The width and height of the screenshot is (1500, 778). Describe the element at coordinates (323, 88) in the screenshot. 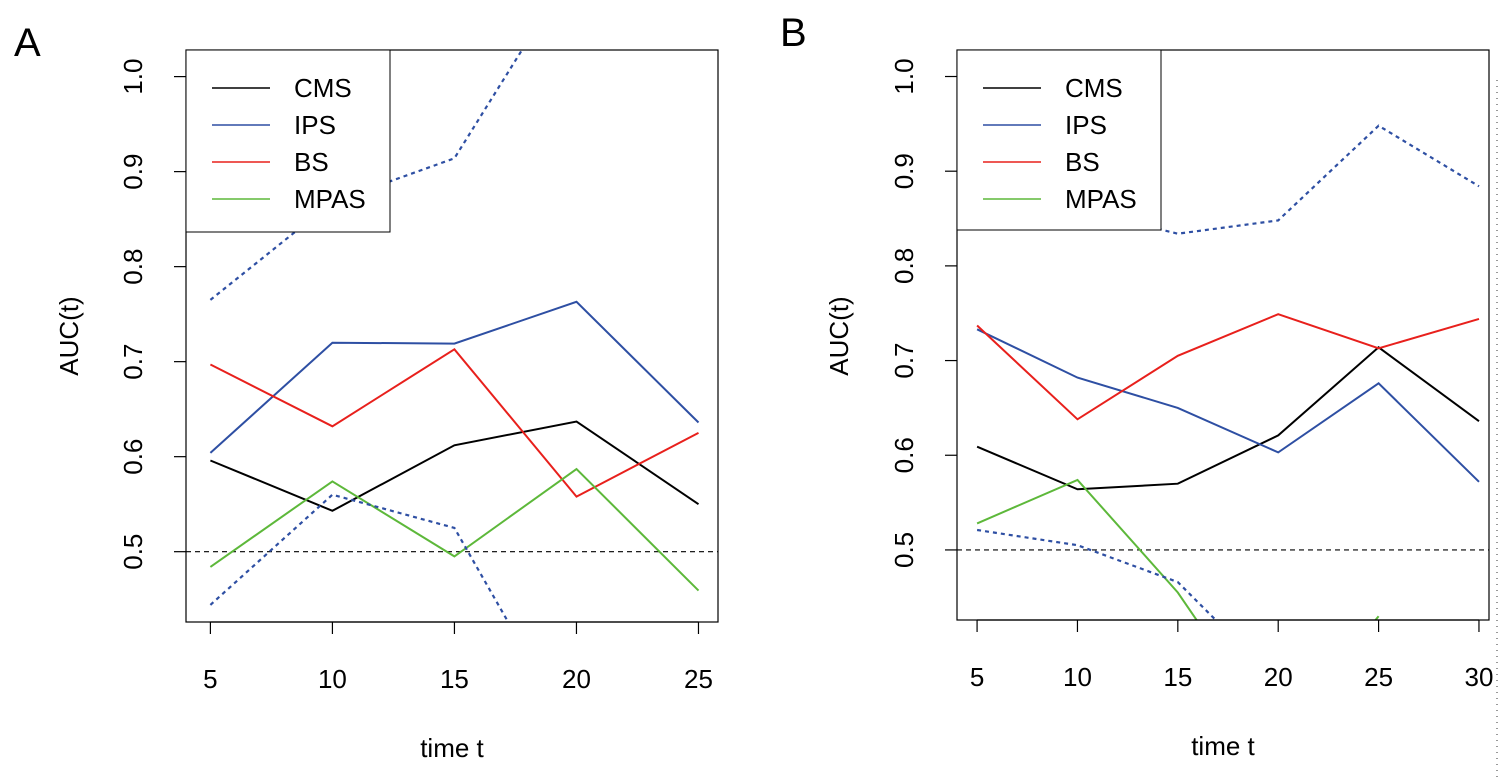

I see `legend-label-cms-a: CMS` at that location.